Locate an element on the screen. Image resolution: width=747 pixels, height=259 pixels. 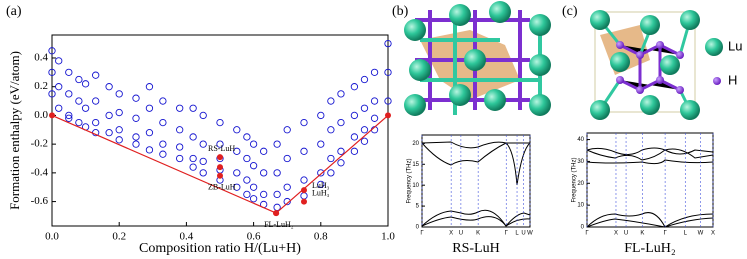
x-tick-label: 1.0 is located at coordinates (388, 237).